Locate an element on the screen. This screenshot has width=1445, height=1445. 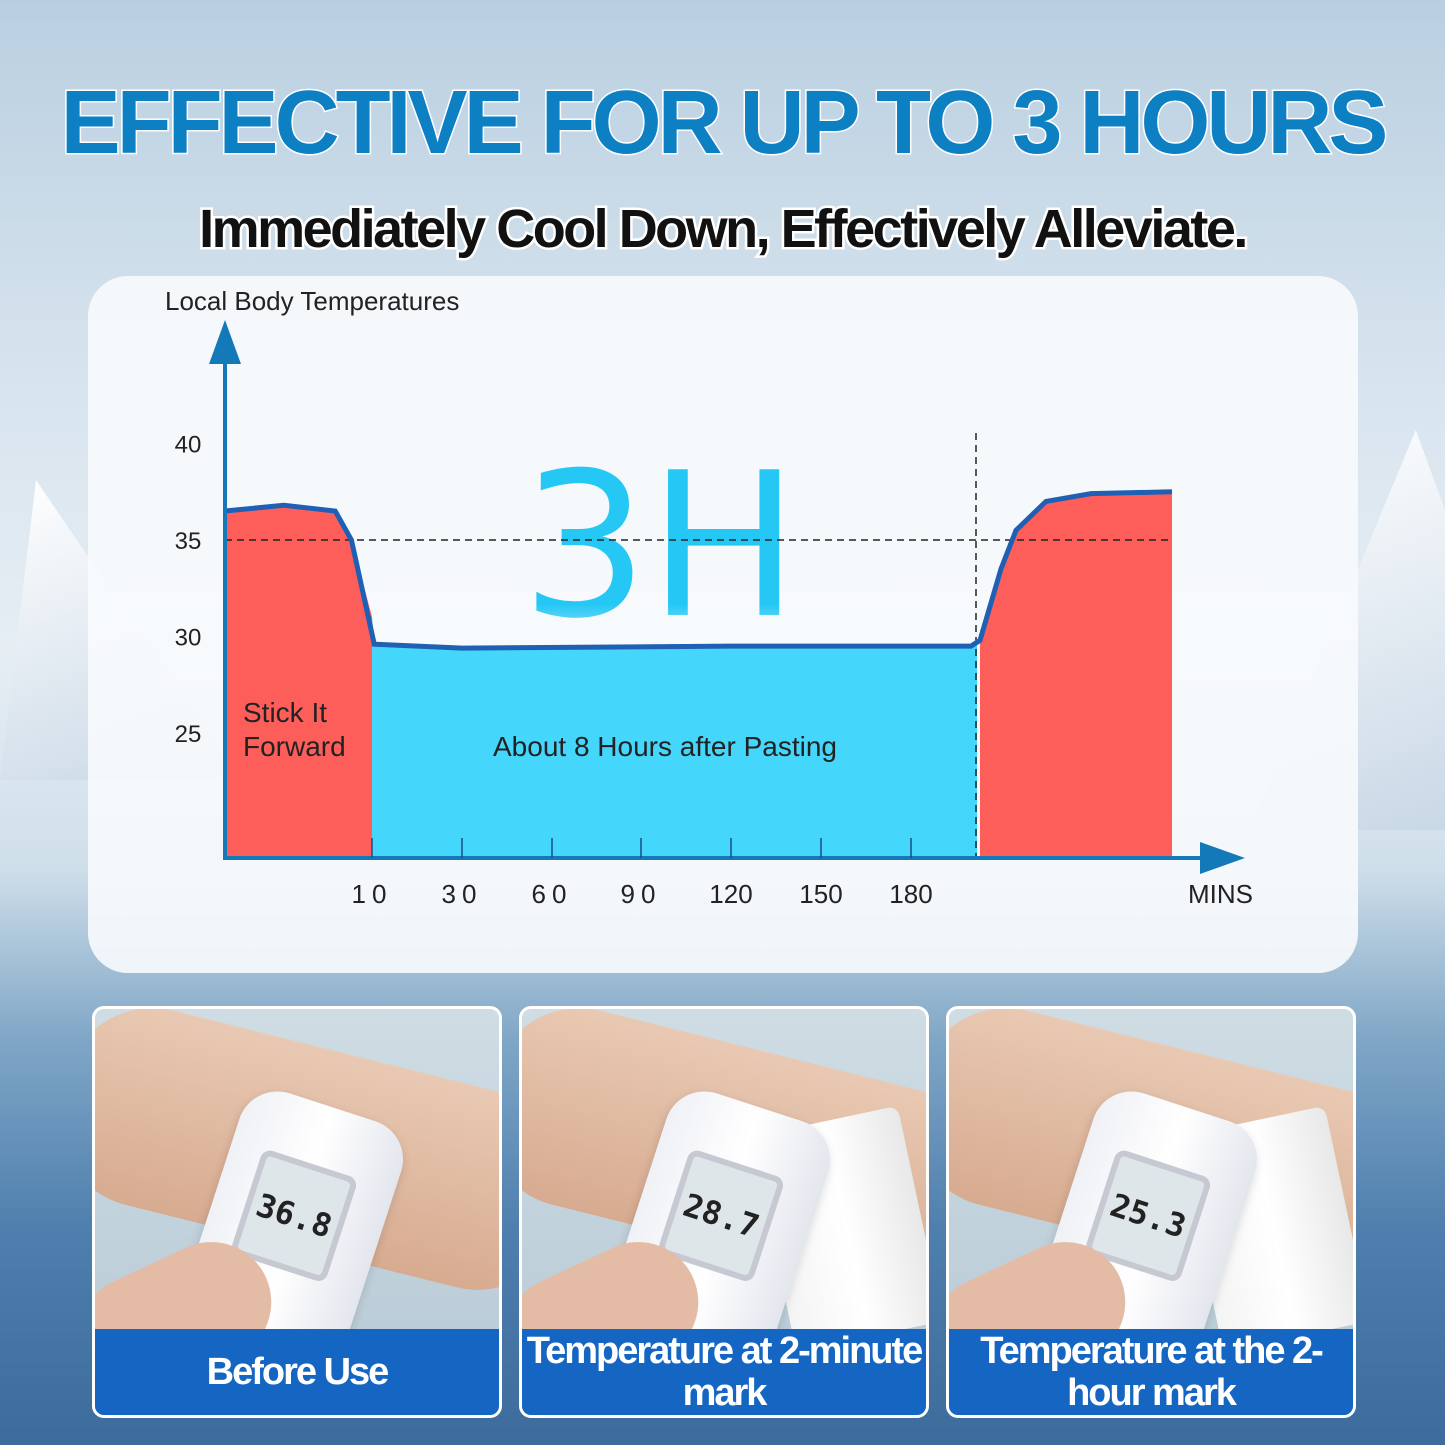
thermometer-photo: 25.3 Temperature at the 2-hour mark is located at coordinates (1151, 1212).